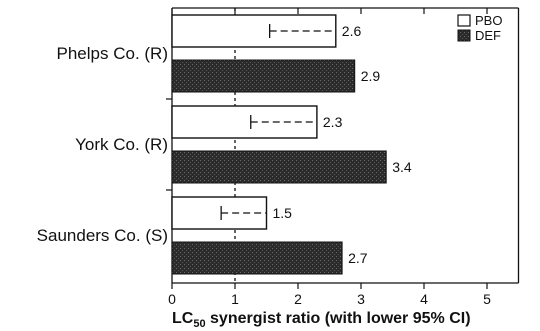  What do you see at coordinates (172, 299) in the screenshot?
I see `x-tick-label: 0` at bounding box center [172, 299].